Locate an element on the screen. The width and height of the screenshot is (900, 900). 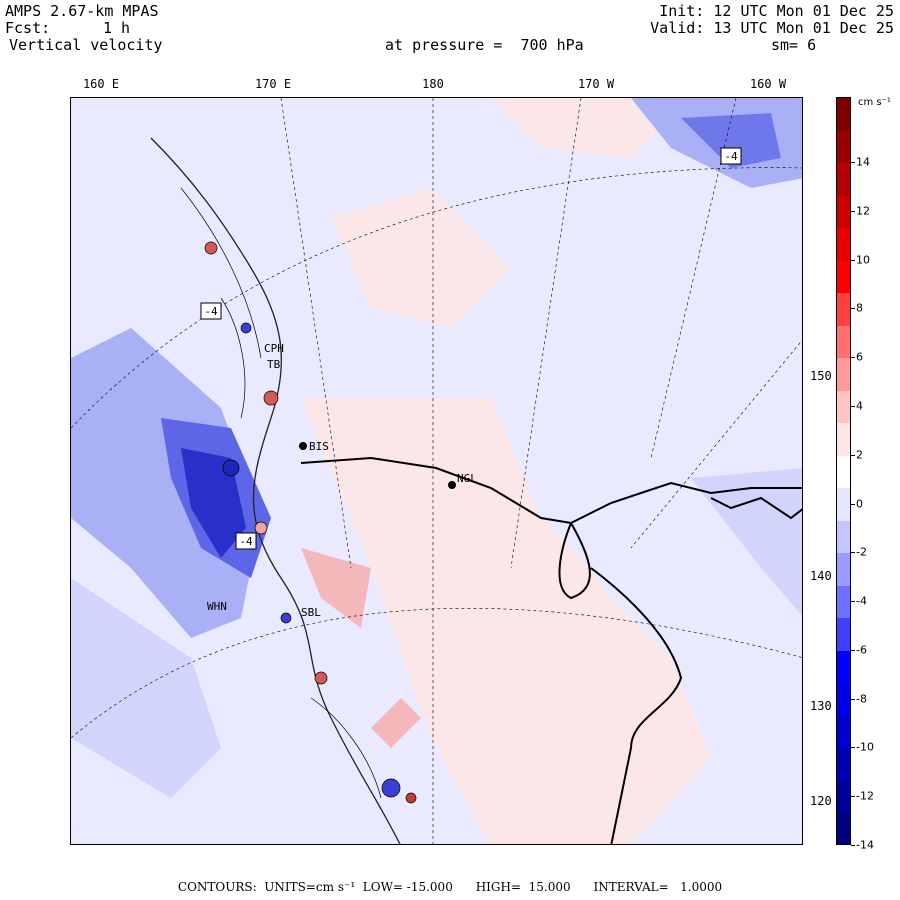
valid-time: Valid: 13 UTC Mon 01 Dec 25 is located at coordinates (772, 28).